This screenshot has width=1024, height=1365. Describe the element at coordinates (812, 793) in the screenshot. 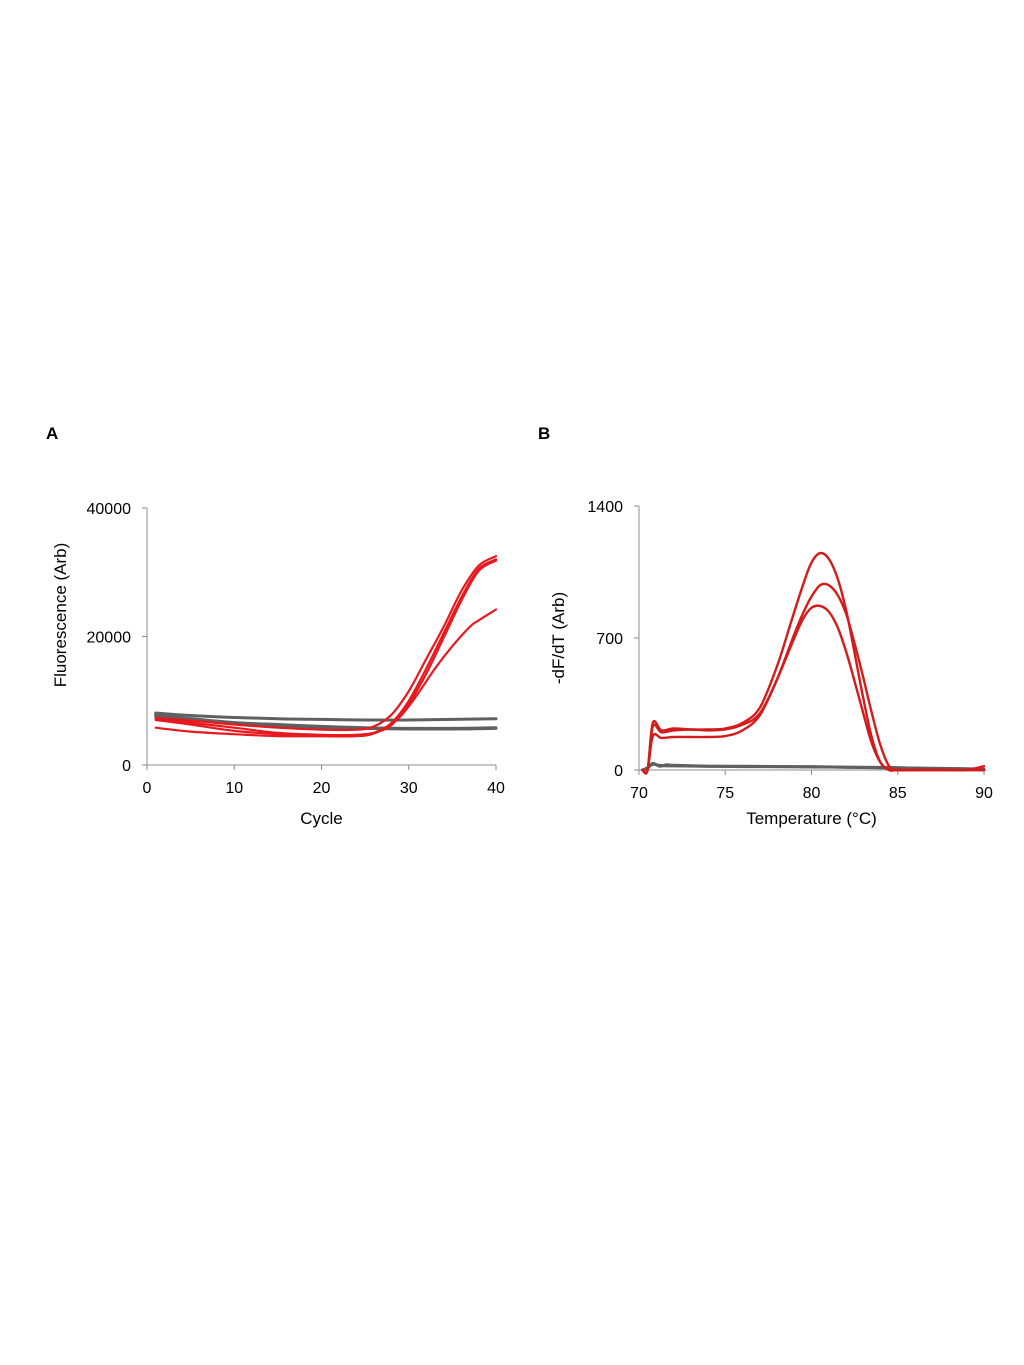

I see `x-tick-label: 80` at that location.